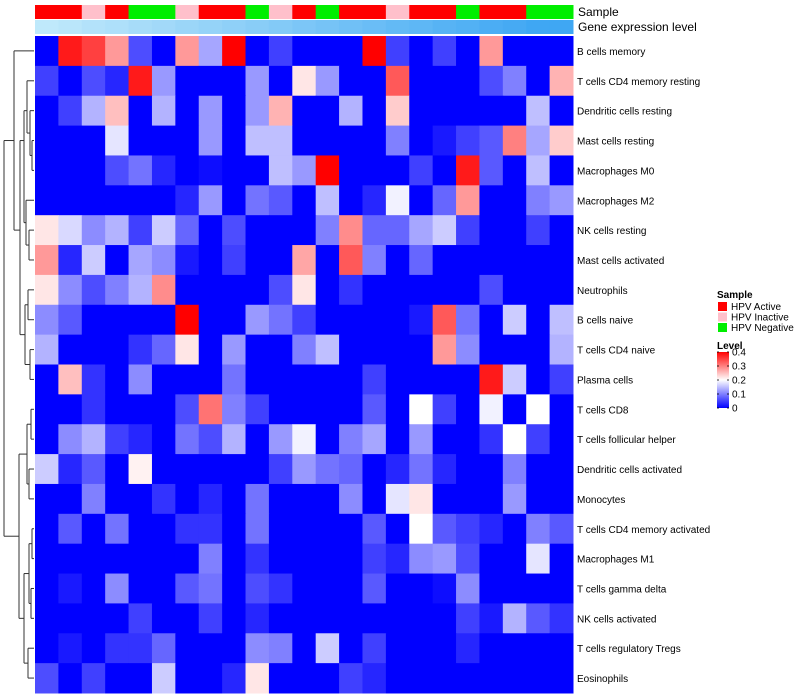 The width and height of the screenshot is (800, 700). Describe the element at coordinates (762, 328) in the screenshot. I see `legend-entry-label: HPV Negative` at that location.